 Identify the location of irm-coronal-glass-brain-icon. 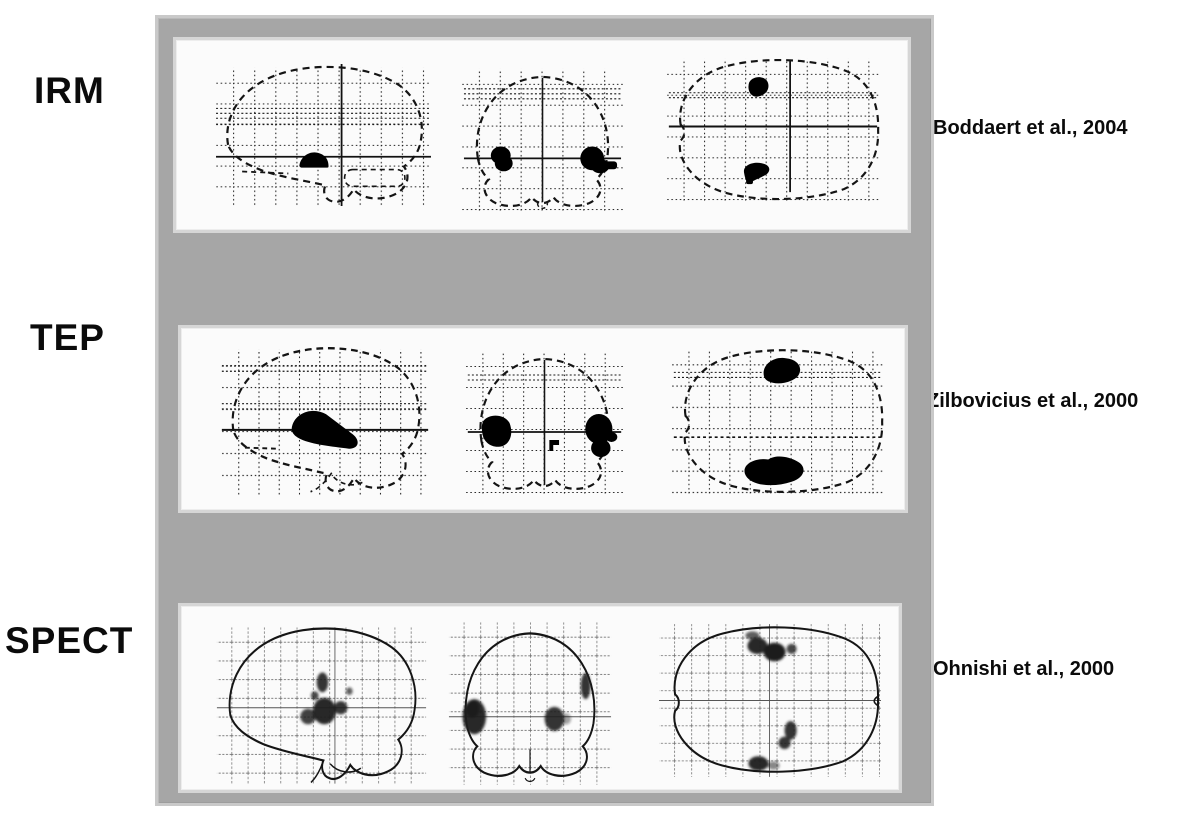
(542, 140).